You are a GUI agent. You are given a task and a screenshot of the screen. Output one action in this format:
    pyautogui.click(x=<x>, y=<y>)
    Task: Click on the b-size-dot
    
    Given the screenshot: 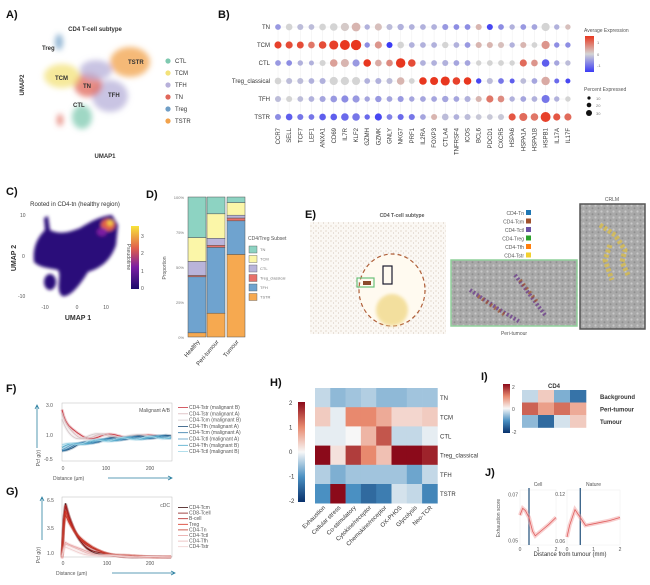 What is the action you would take?
    pyautogui.click(x=589, y=113)
    